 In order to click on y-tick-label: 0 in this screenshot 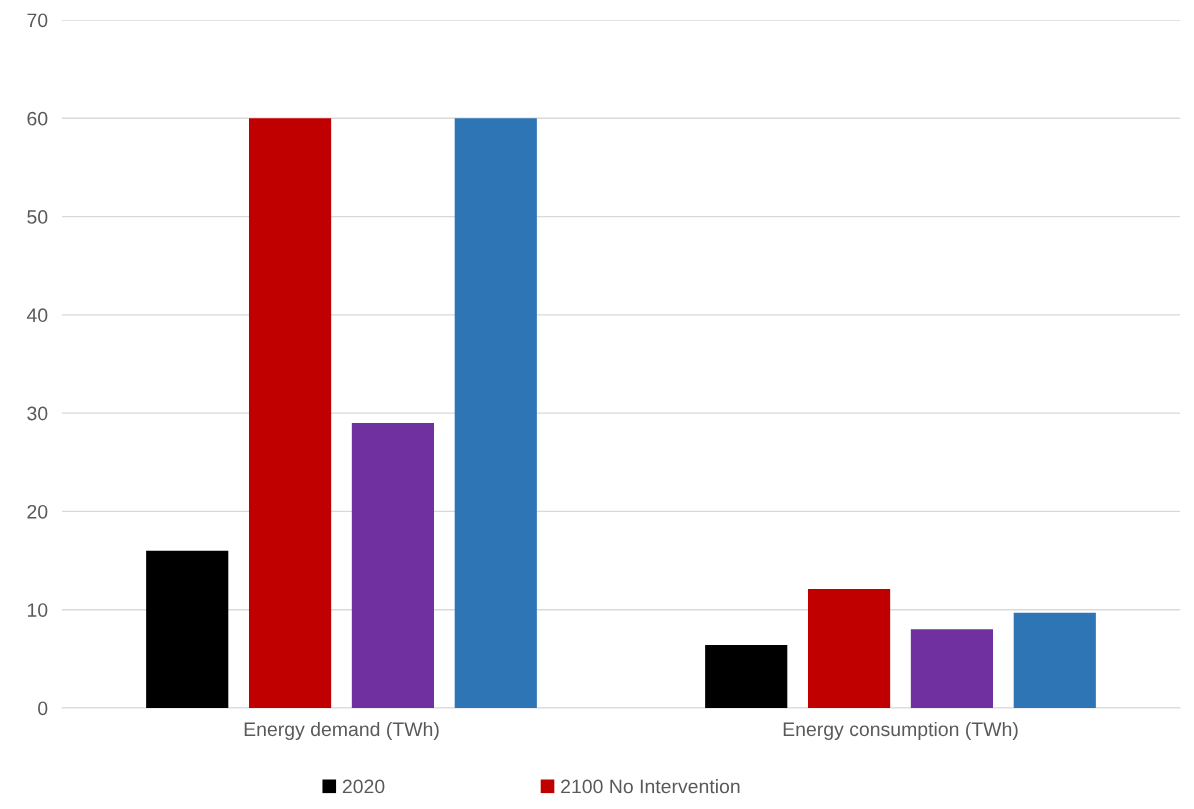, I will do `click(43, 708)`.